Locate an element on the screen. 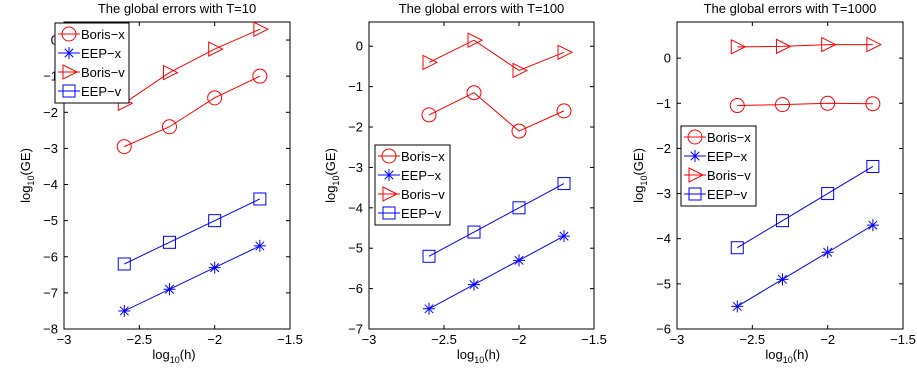 The height and width of the screenshot is (380, 917). x-tick-label: −2 is located at coordinates (214, 339).